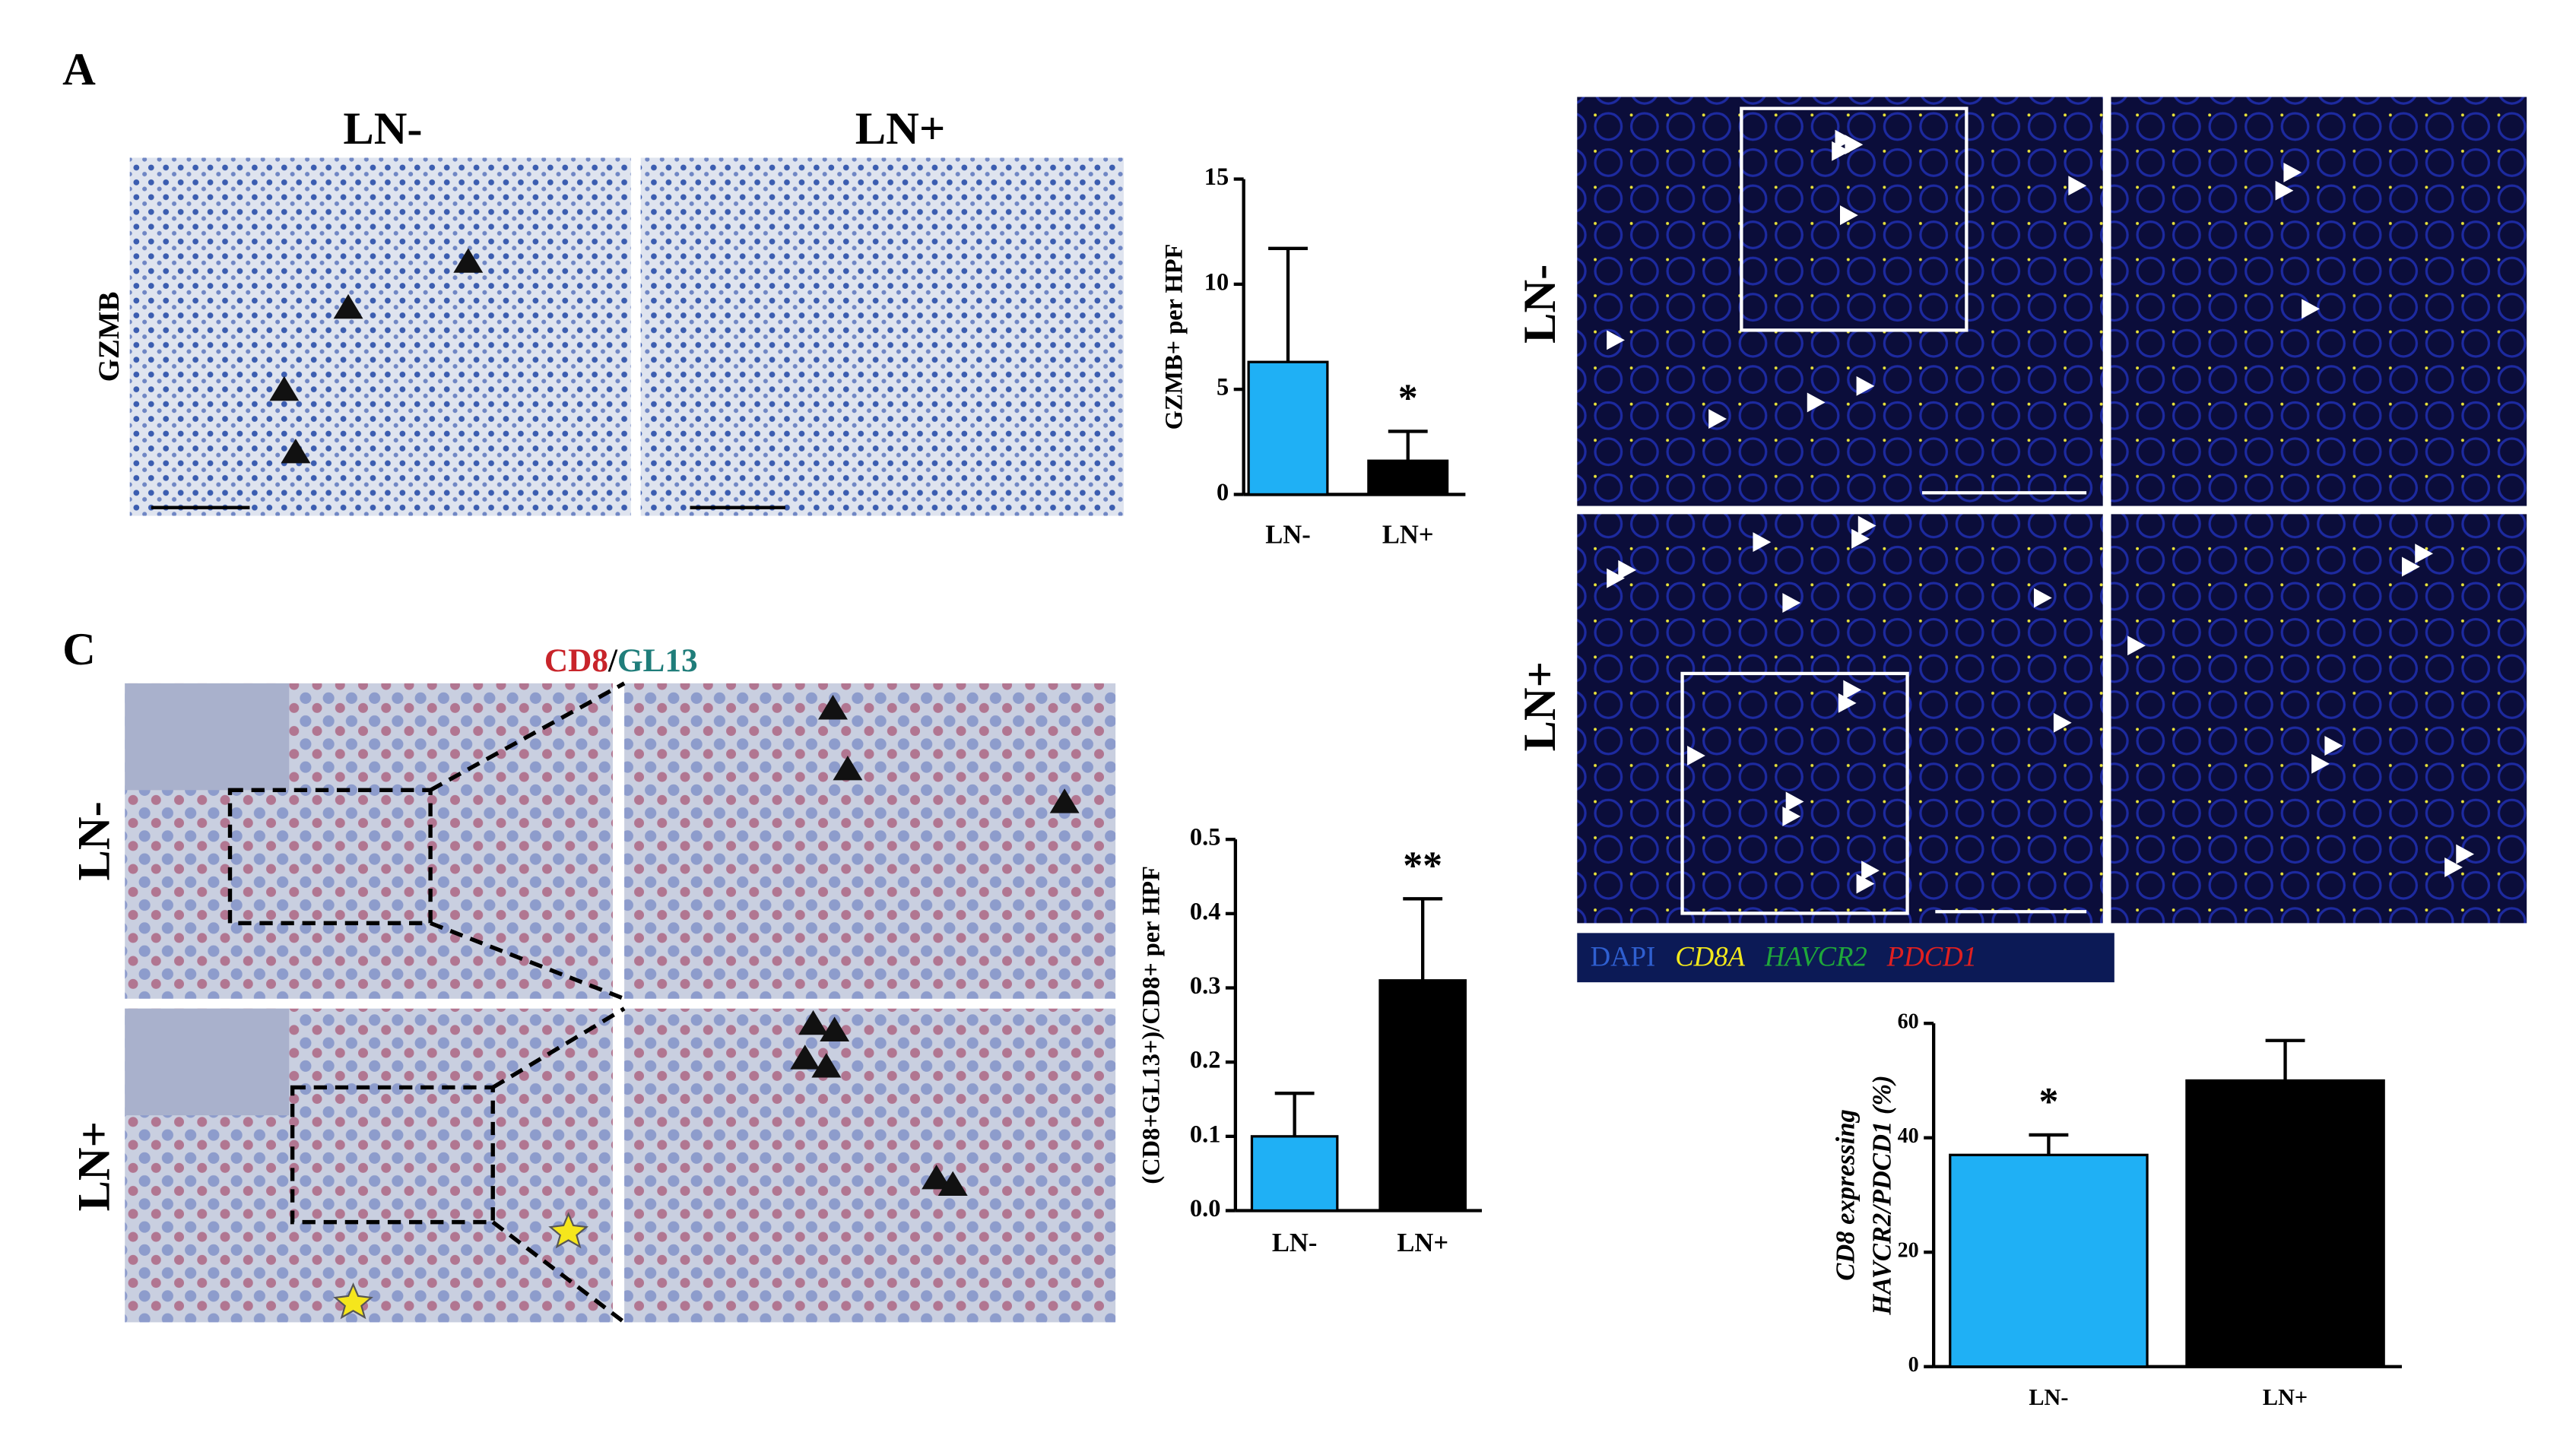 The image size is (2576, 1436). I want to click on panel-label: C, so click(79, 649).